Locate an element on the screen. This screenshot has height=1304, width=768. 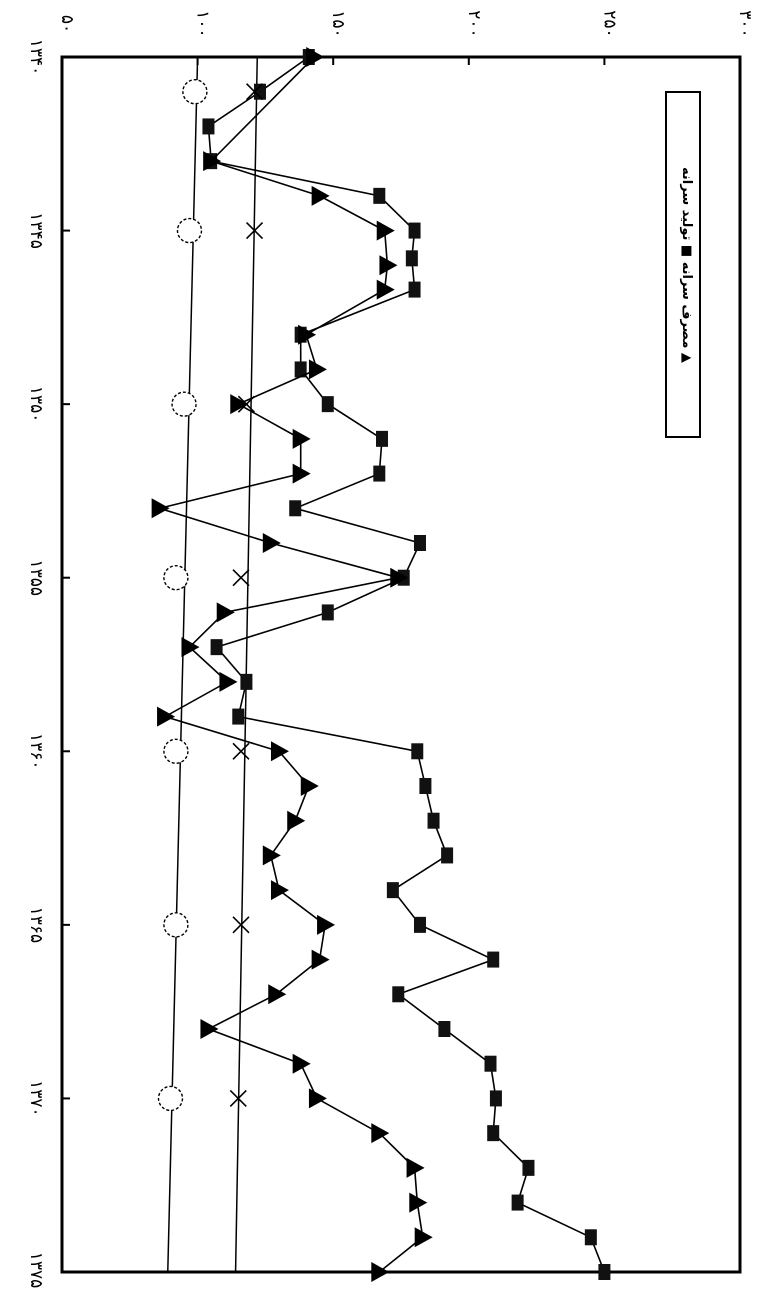
year-tick-label: ۱۳۵۵ is located at coordinates (36, 577).